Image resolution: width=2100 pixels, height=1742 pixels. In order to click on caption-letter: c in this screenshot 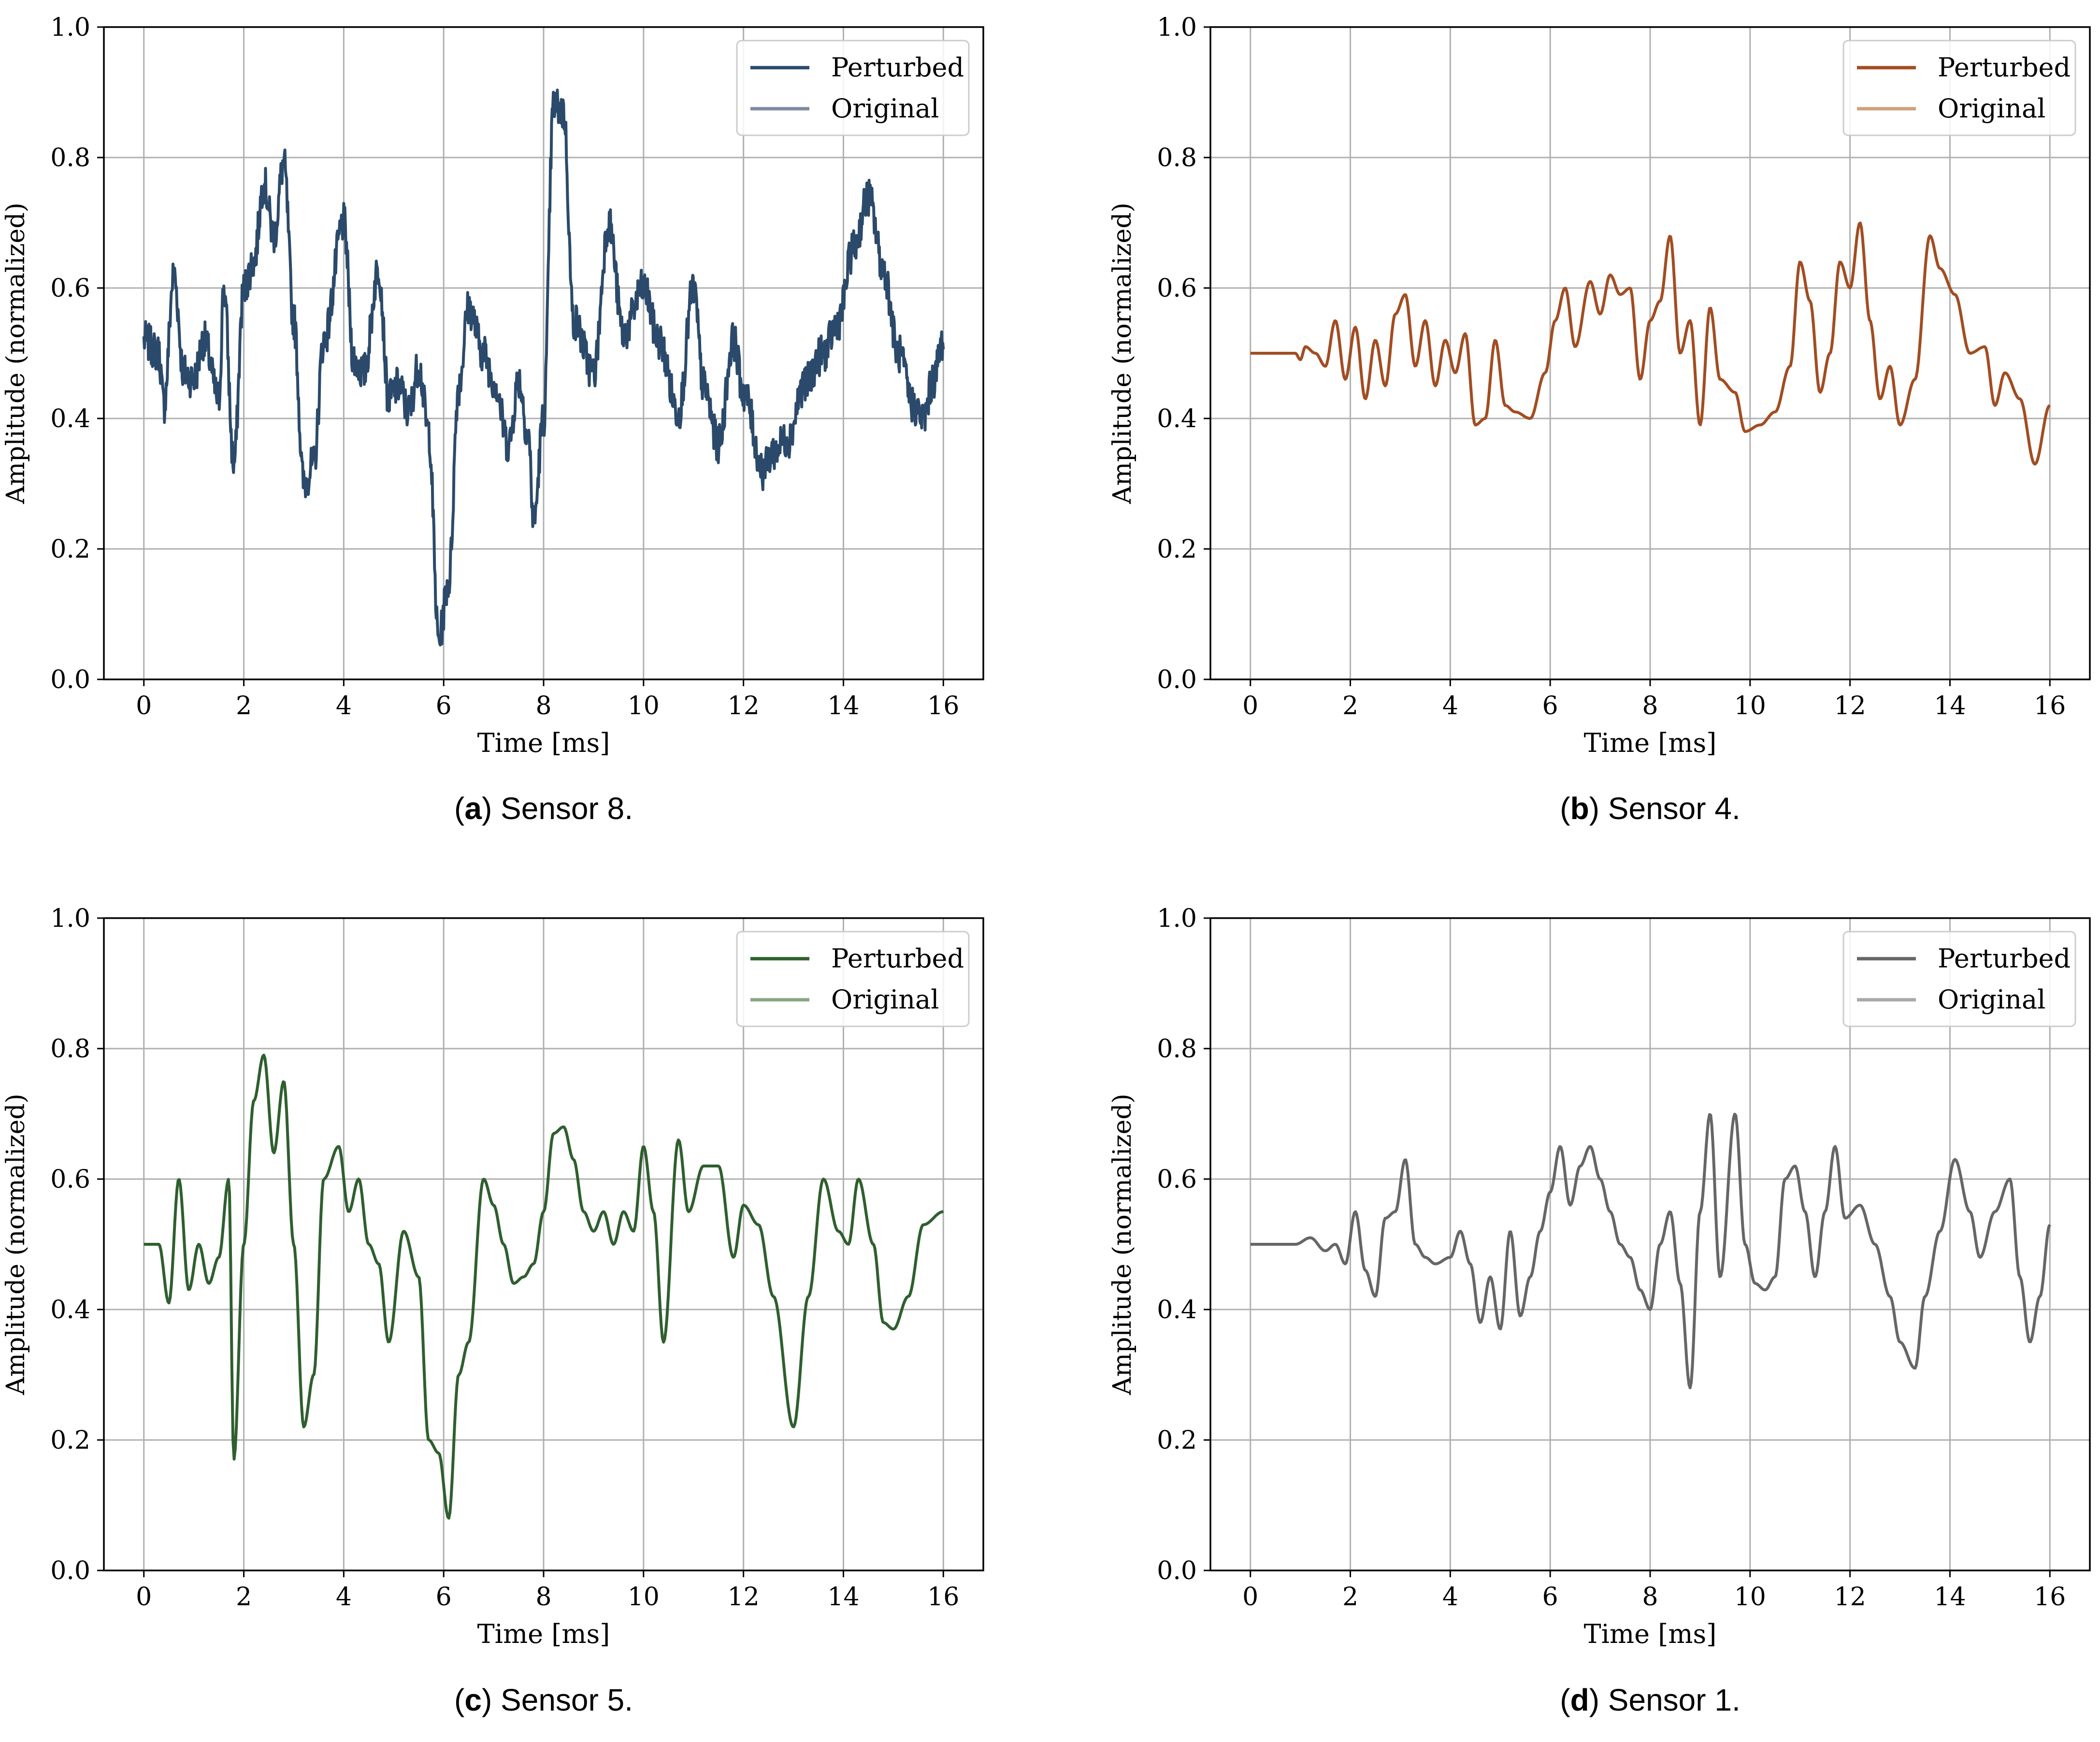, I will do `click(473, 1700)`.